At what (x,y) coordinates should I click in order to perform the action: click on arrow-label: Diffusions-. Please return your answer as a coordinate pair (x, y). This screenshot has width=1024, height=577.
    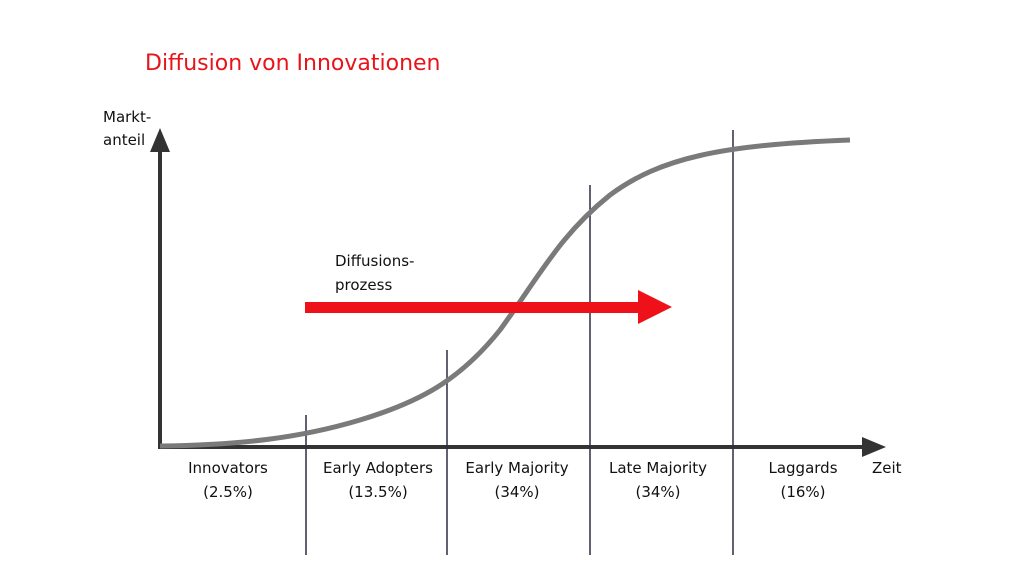
    Looking at the image, I should click on (374, 261).